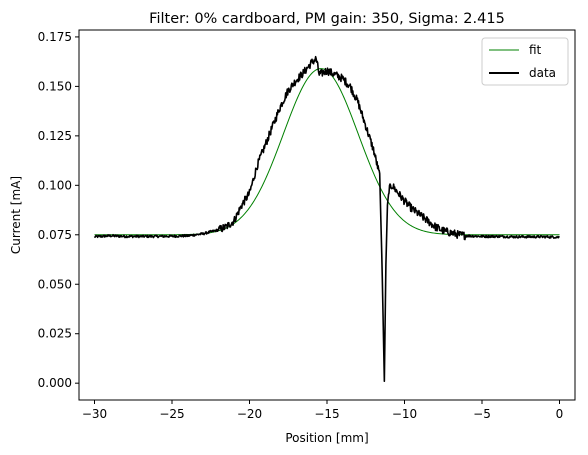 The height and width of the screenshot is (455, 588). Describe the element at coordinates (326, 438) in the screenshot. I see `x-axis-label: Position [mm]` at that location.